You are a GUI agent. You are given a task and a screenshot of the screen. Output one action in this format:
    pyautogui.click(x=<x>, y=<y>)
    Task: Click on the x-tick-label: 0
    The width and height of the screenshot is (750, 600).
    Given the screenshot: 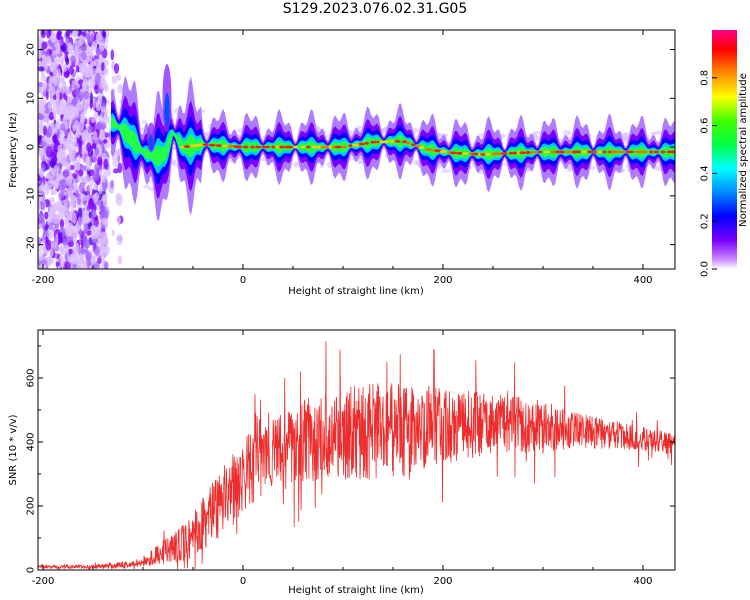 What is the action you would take?
    pyautogui.click(x=243, y=581)
    